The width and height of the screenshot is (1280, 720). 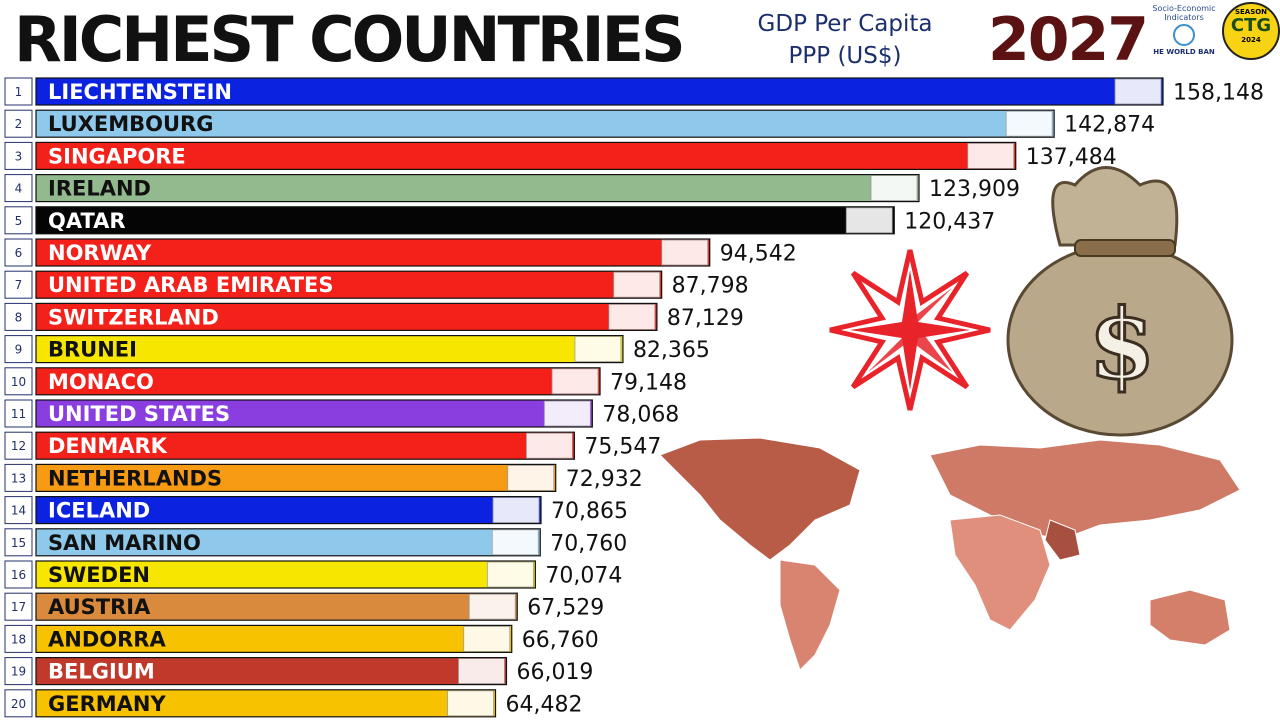 What do you see at coordinates (139, 414) in the screenshot?
I see `country-label: UNITED STATES` at bounding box center [139, 414].